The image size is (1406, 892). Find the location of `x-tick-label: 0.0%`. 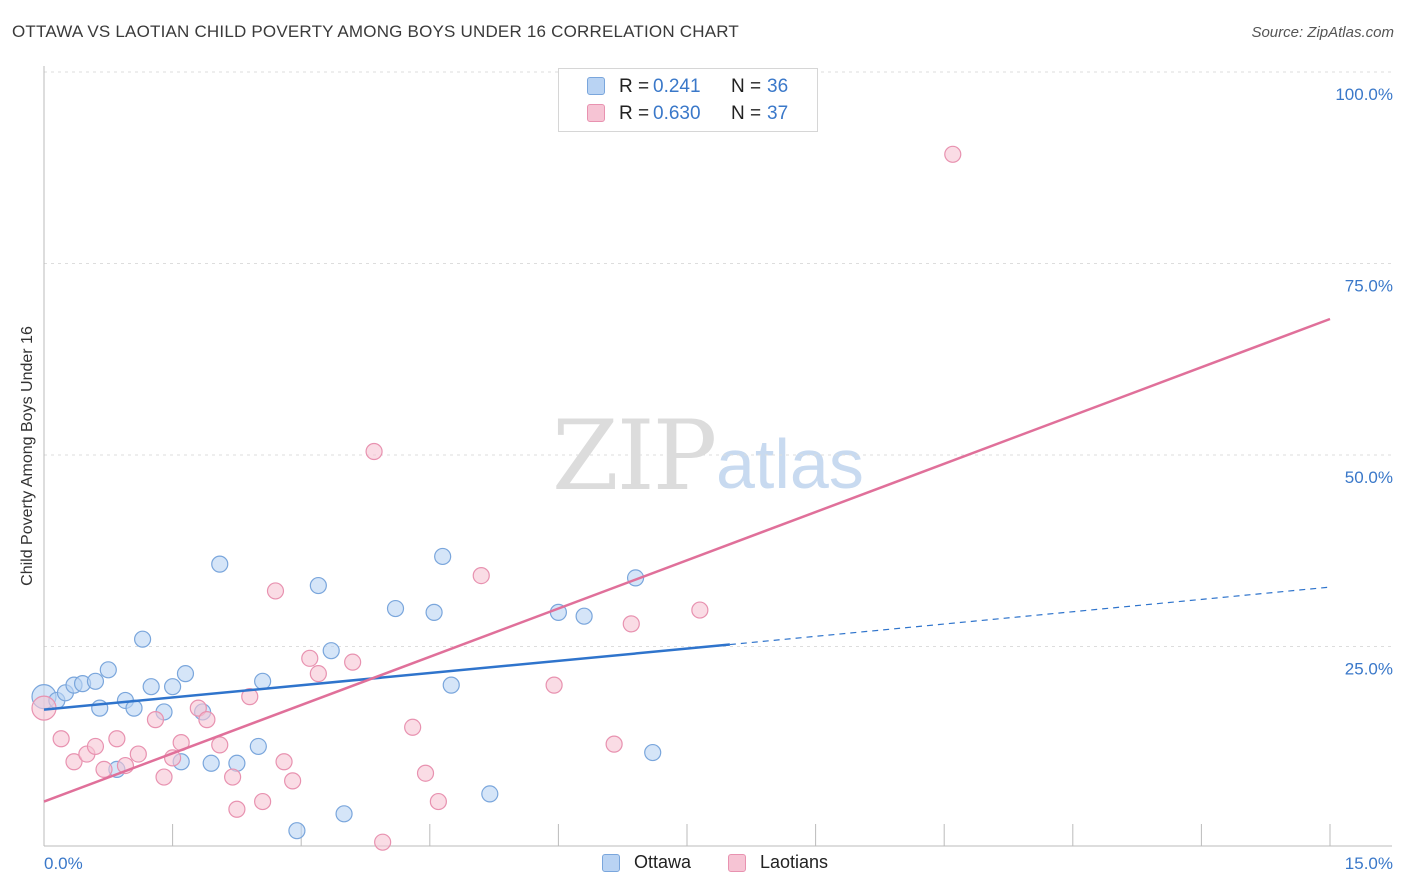

x-tick-label: 0.0% is located at coordinates (63, 863).